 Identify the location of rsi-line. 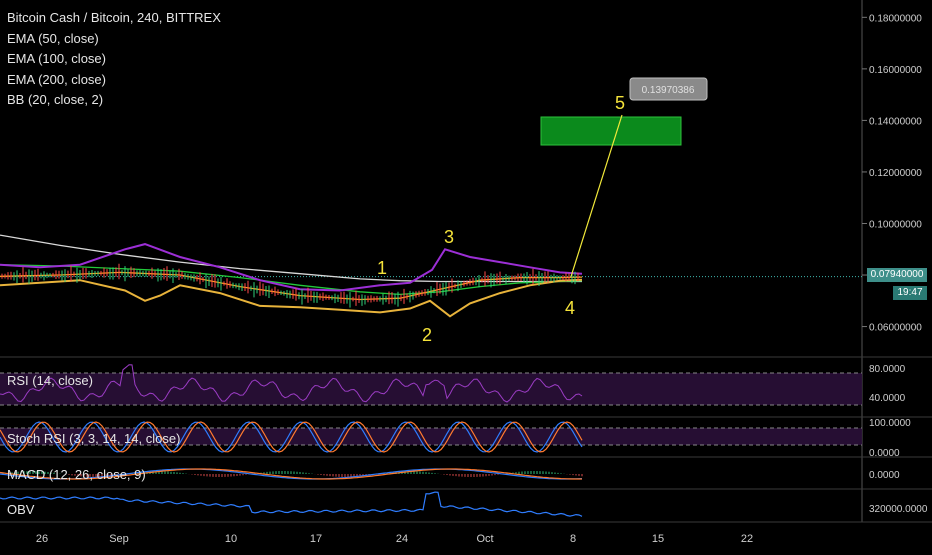
(291, 383).